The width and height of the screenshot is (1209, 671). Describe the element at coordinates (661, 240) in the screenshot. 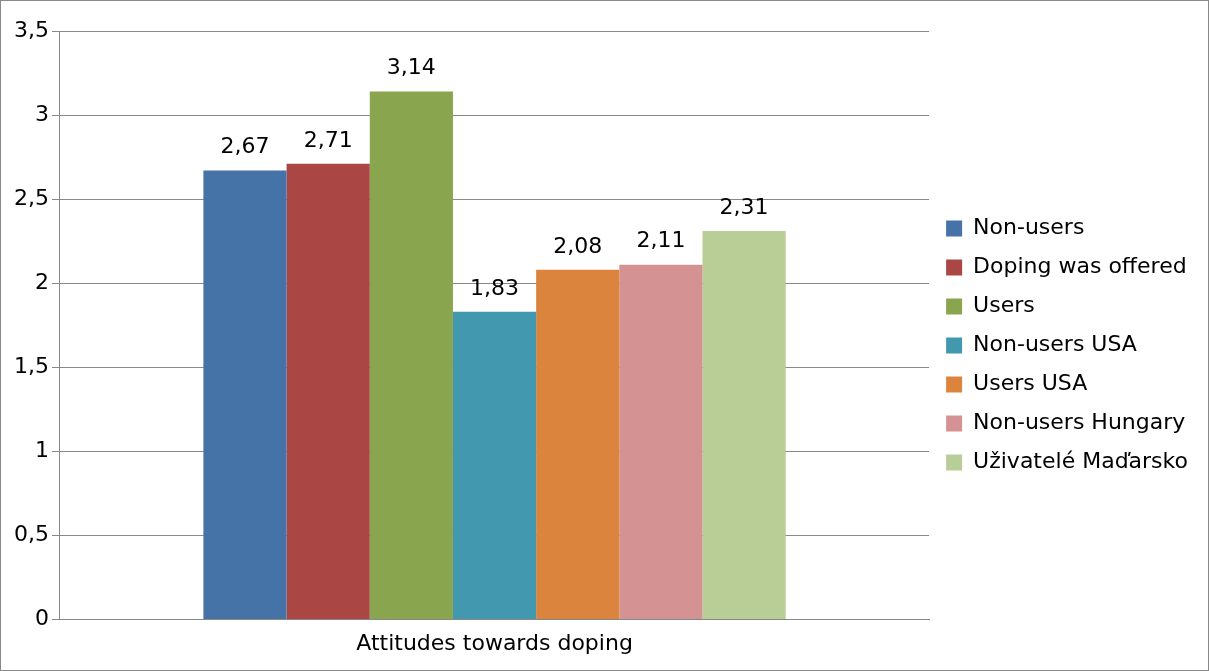

I see `data-label: 2,11` at that location.